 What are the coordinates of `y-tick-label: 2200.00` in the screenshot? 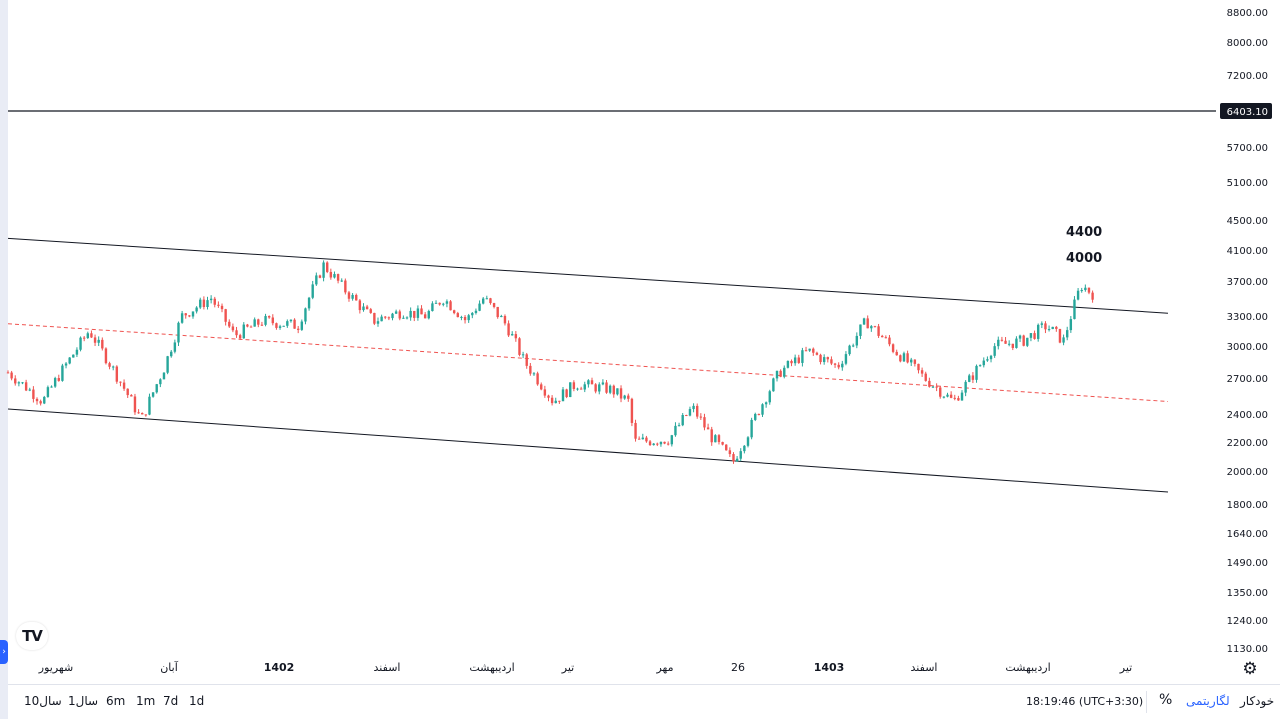 It's located at (1247, 443).